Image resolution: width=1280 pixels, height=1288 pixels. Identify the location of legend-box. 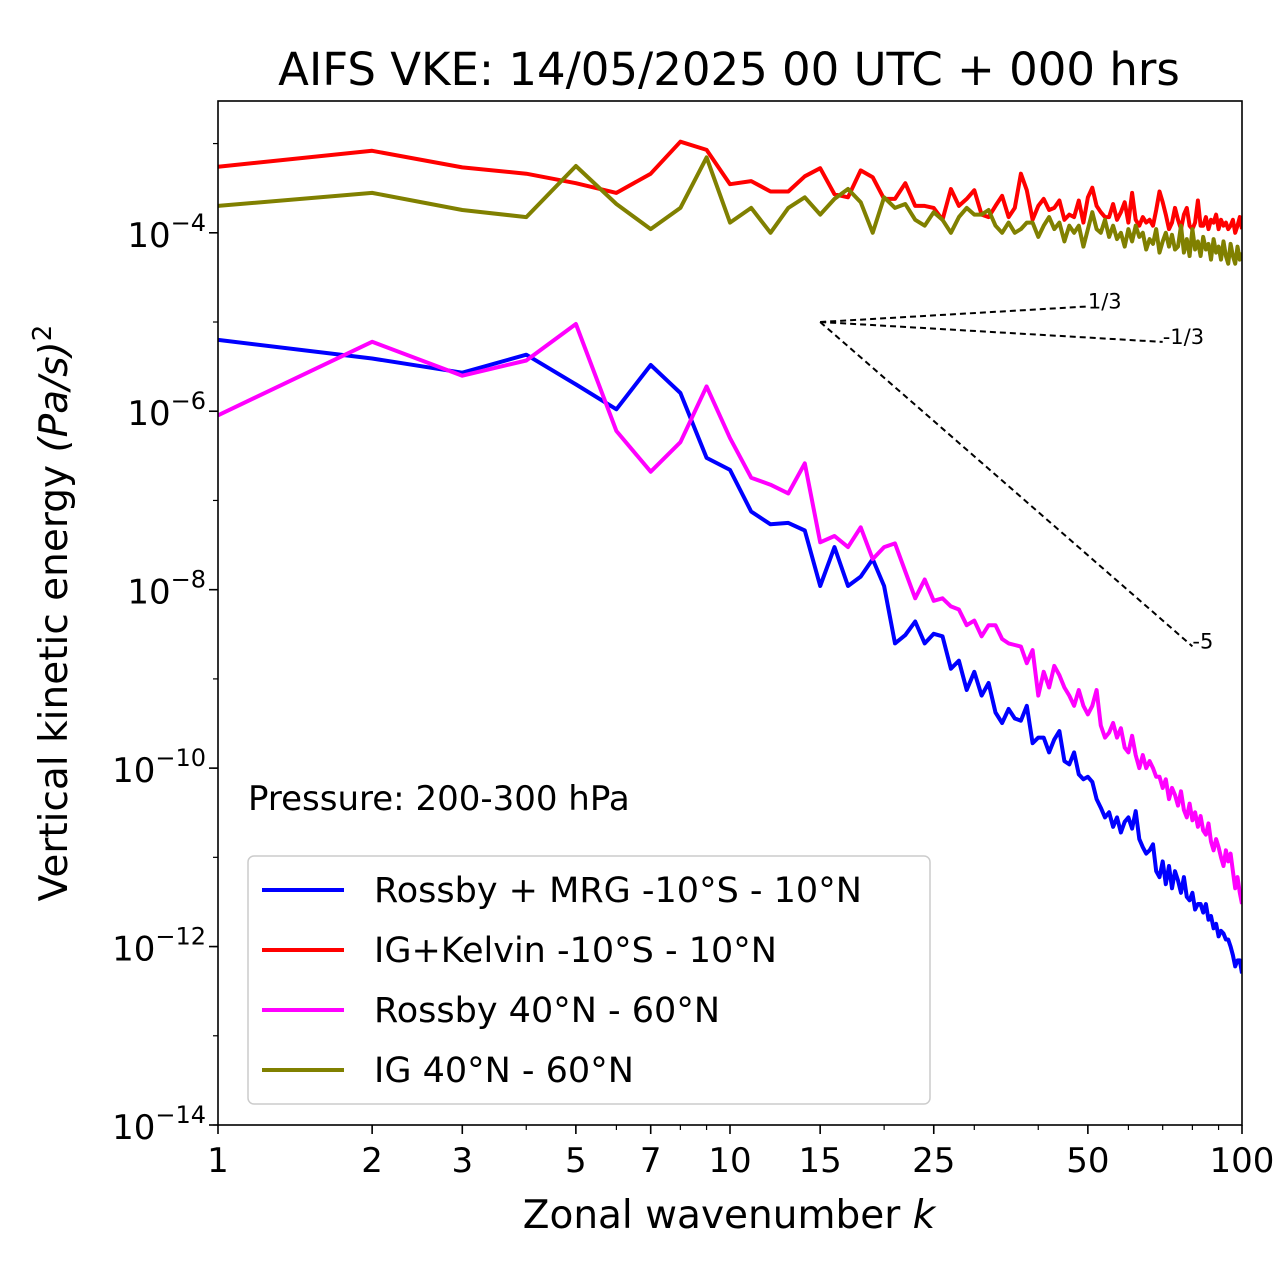
(589, 980).